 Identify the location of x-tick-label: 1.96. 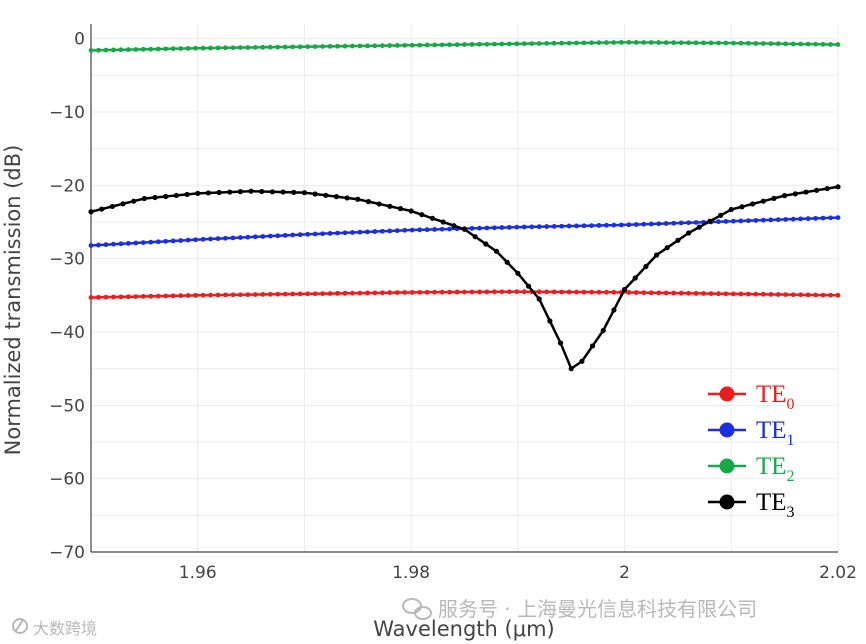
(198, 573).